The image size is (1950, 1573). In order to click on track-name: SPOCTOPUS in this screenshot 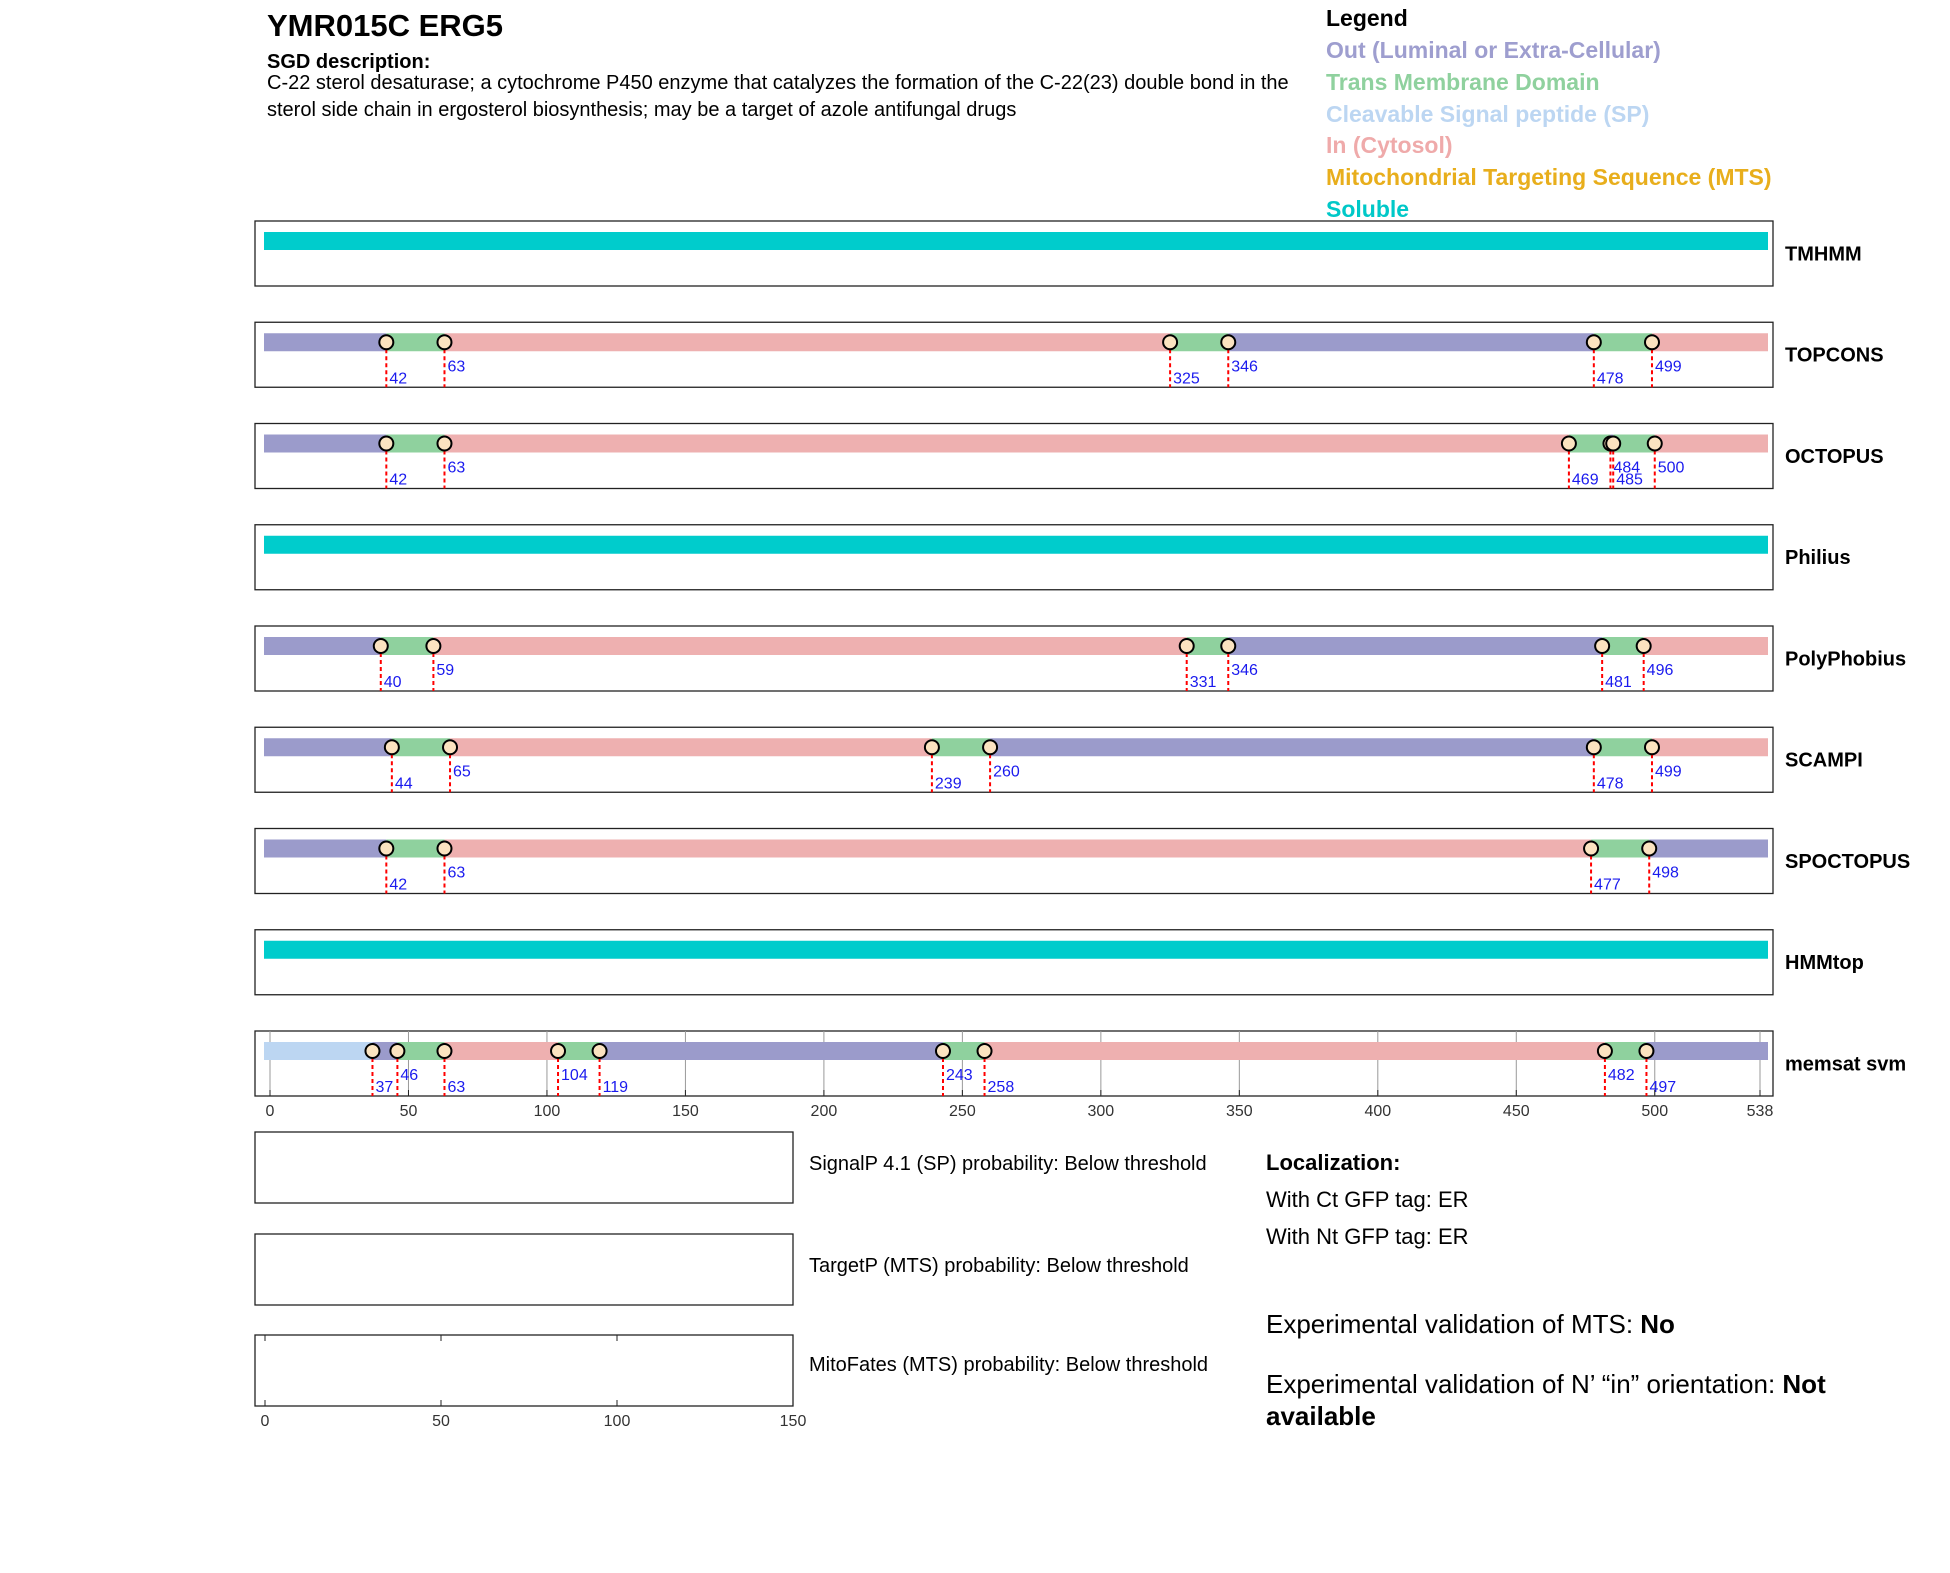, I will do `click(1847, 862)`.